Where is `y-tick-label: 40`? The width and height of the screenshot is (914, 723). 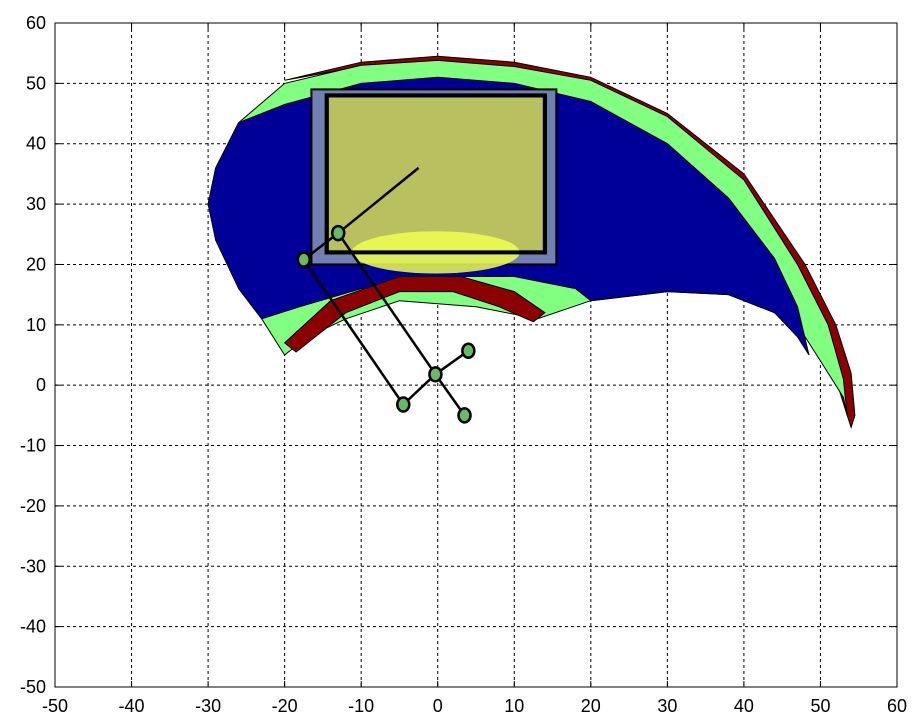
y-tick-label: 40 is located at coordinates (36, 144).